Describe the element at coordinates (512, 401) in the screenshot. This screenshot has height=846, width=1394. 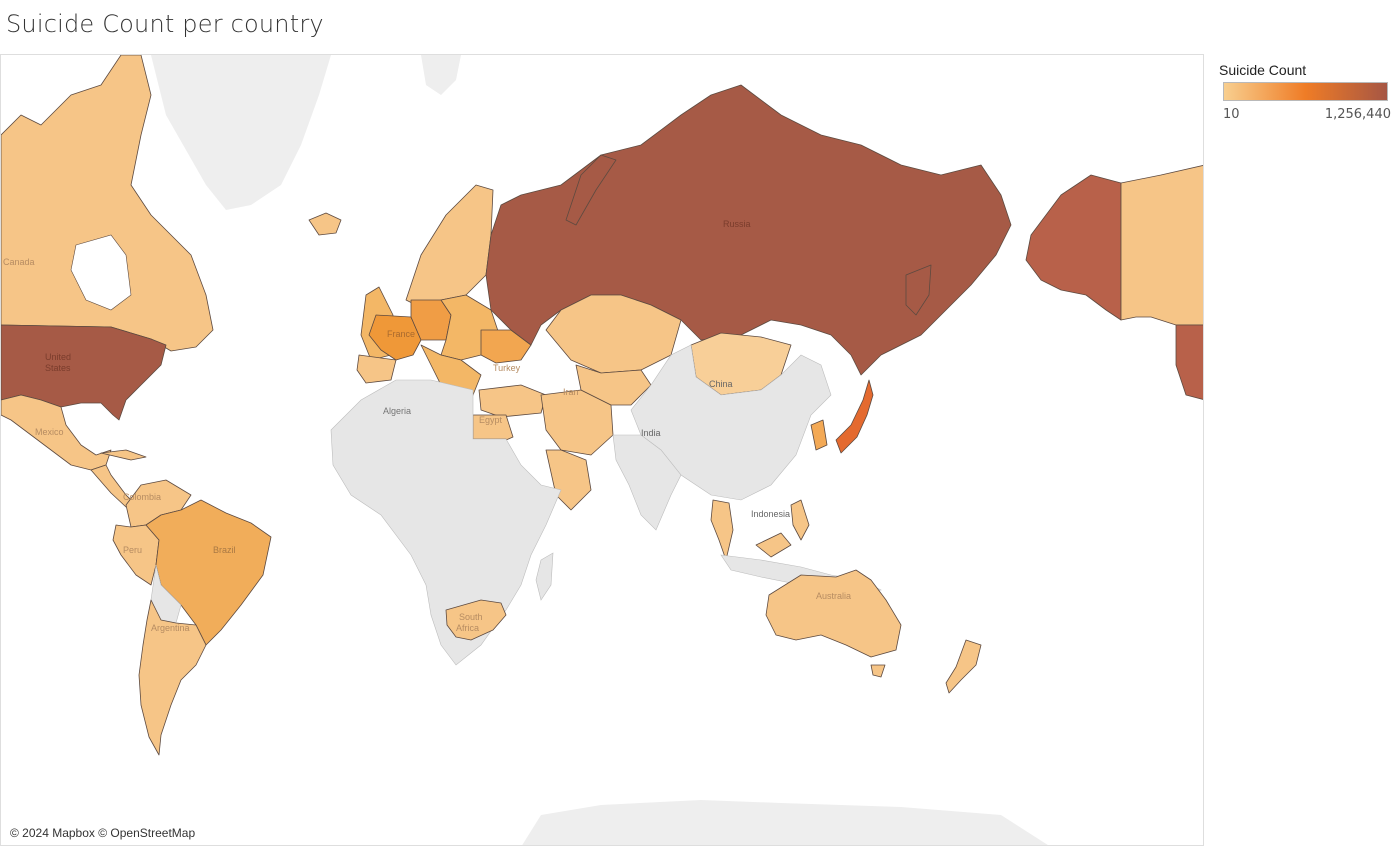
I see `country-turkey` at that location.